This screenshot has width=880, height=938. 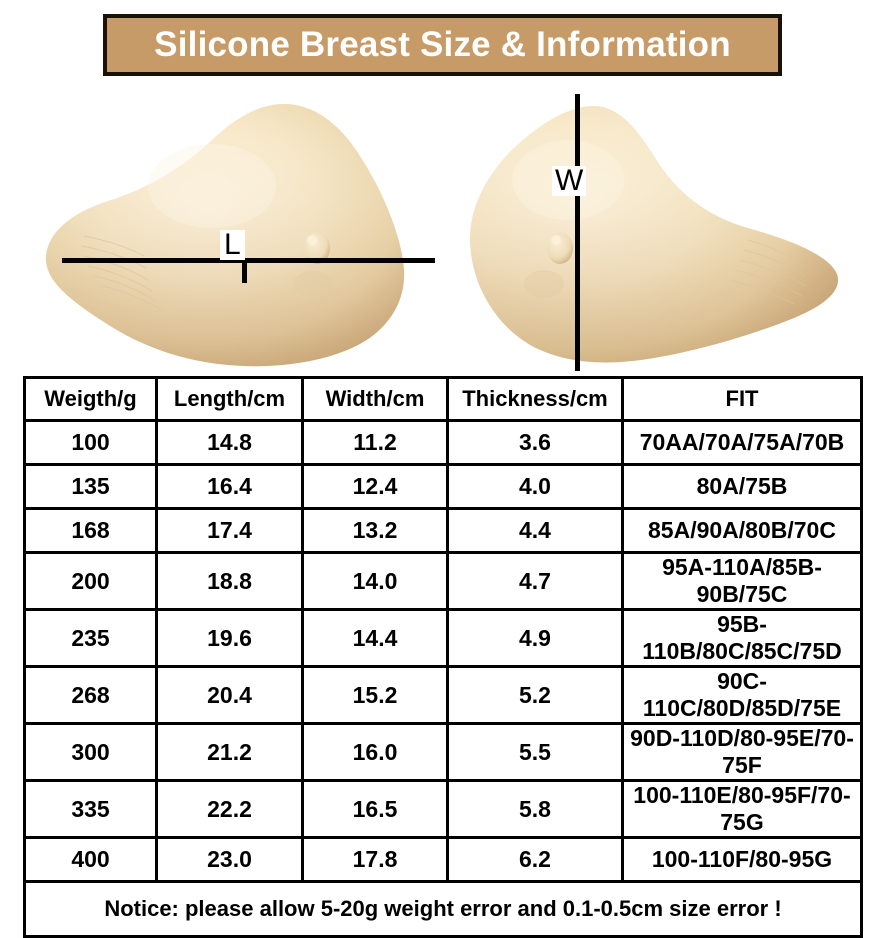 What do you see at coordinates (535, 859) in the screenshot?
I see `cell-thickness: 6.2` at bounding box center [535, 859].